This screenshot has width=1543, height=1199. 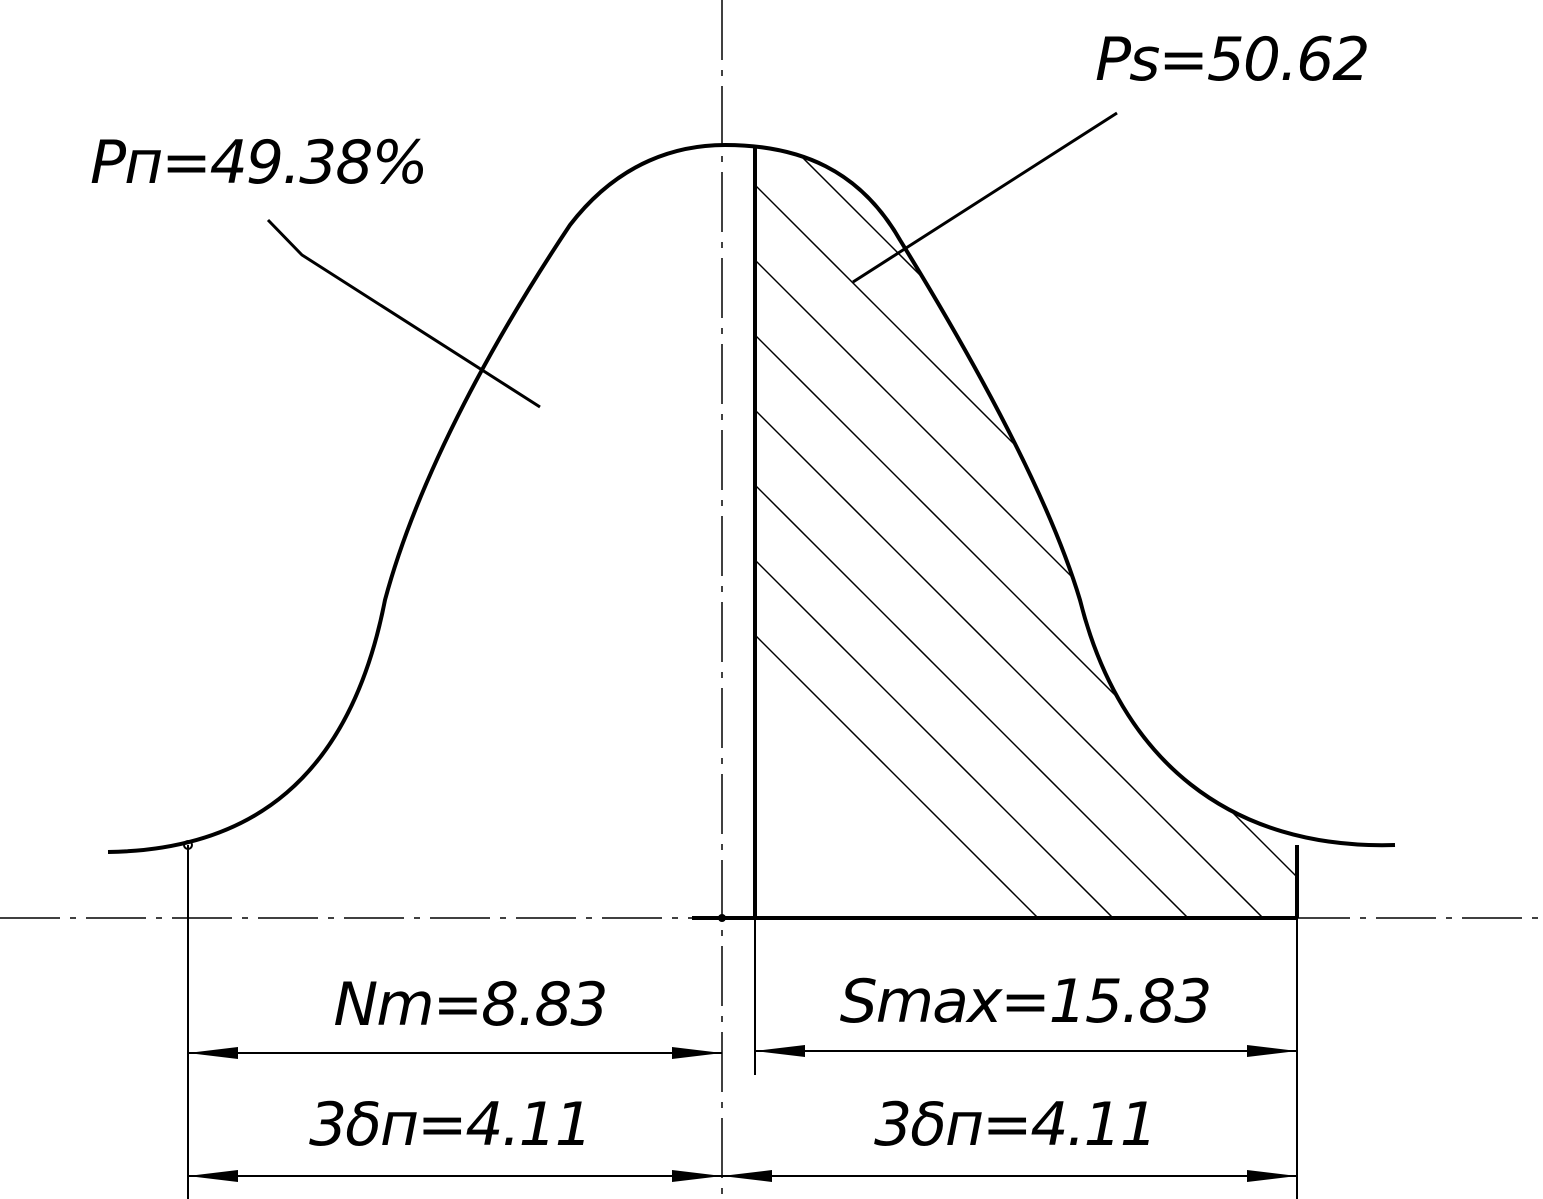 I want to click on ps-label: Ps=50.62, so click(x=1231, y=60).